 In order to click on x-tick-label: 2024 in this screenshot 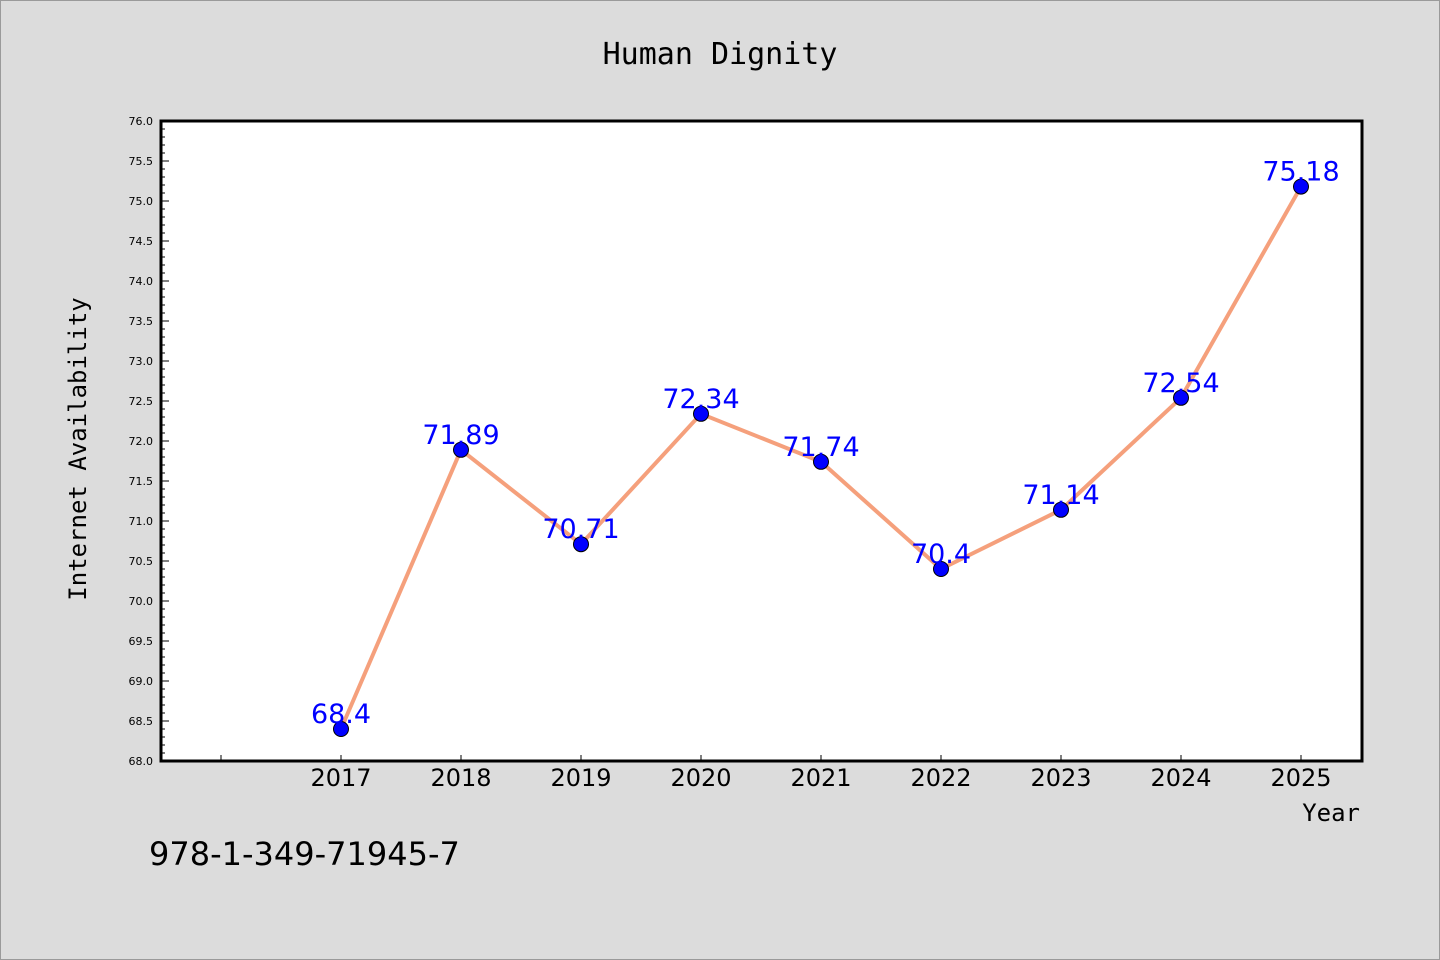, I will do `click(1180, 778)`.